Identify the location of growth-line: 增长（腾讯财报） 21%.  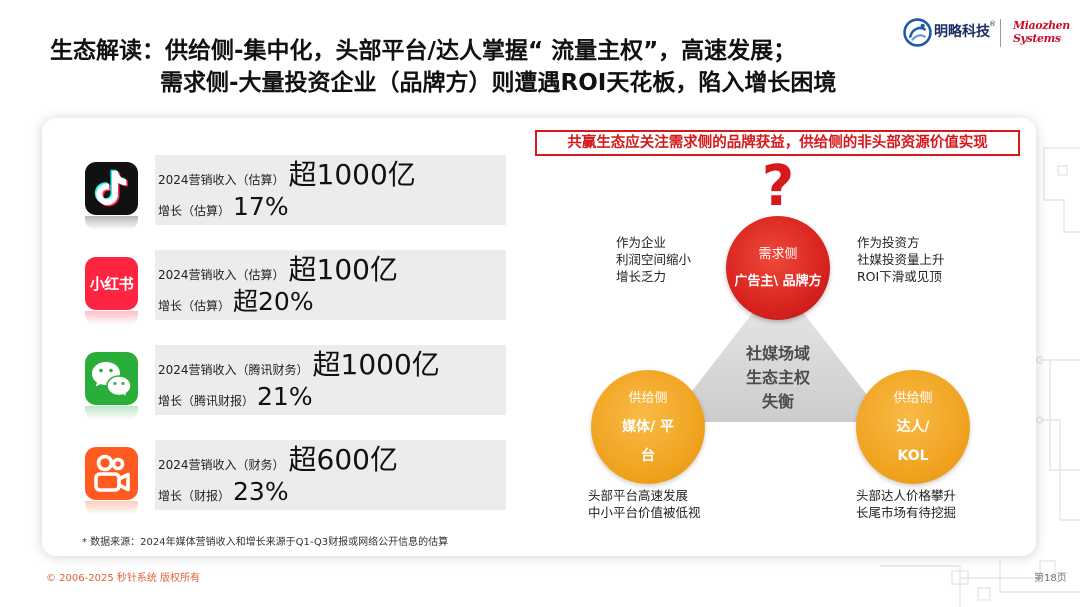
(235, 397).